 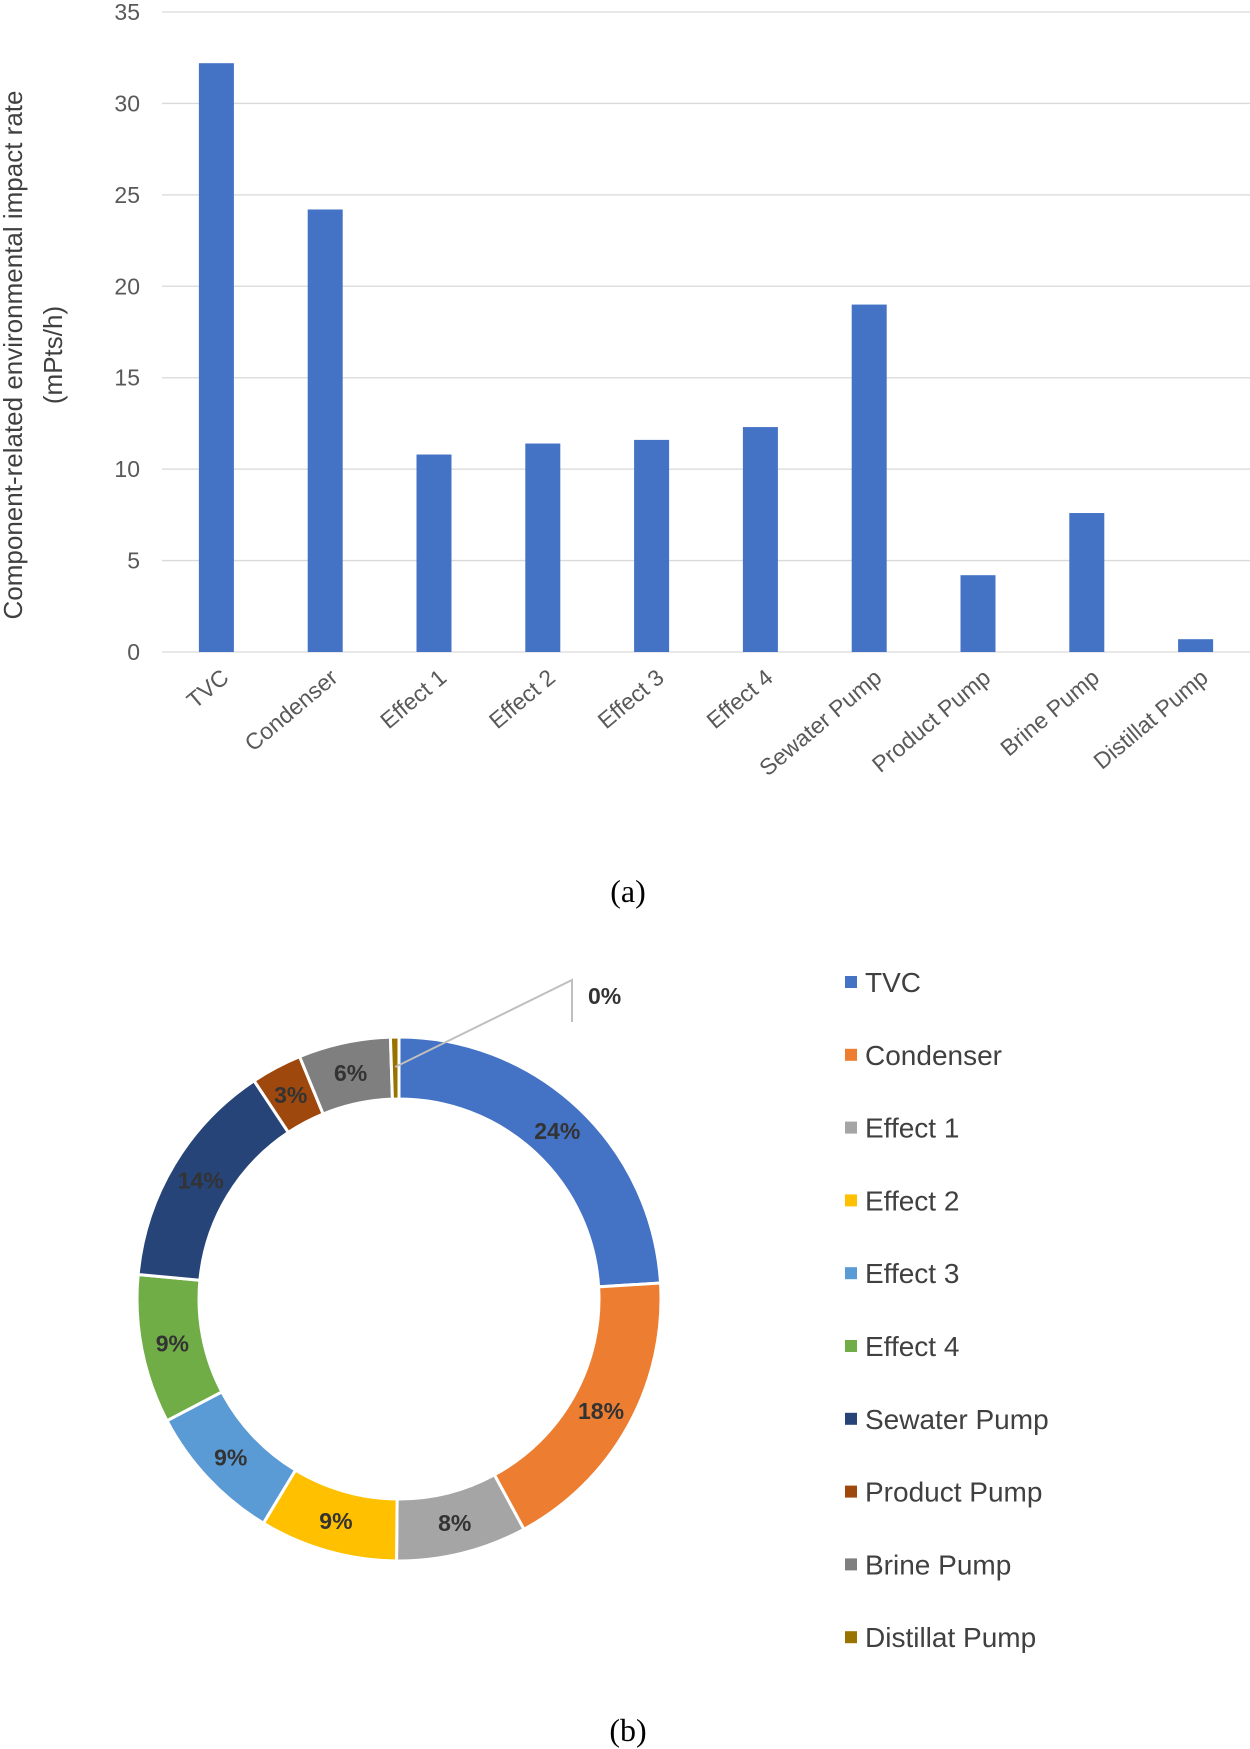 I want to click on y-tick-label: 0, so click(x=133, y=652).